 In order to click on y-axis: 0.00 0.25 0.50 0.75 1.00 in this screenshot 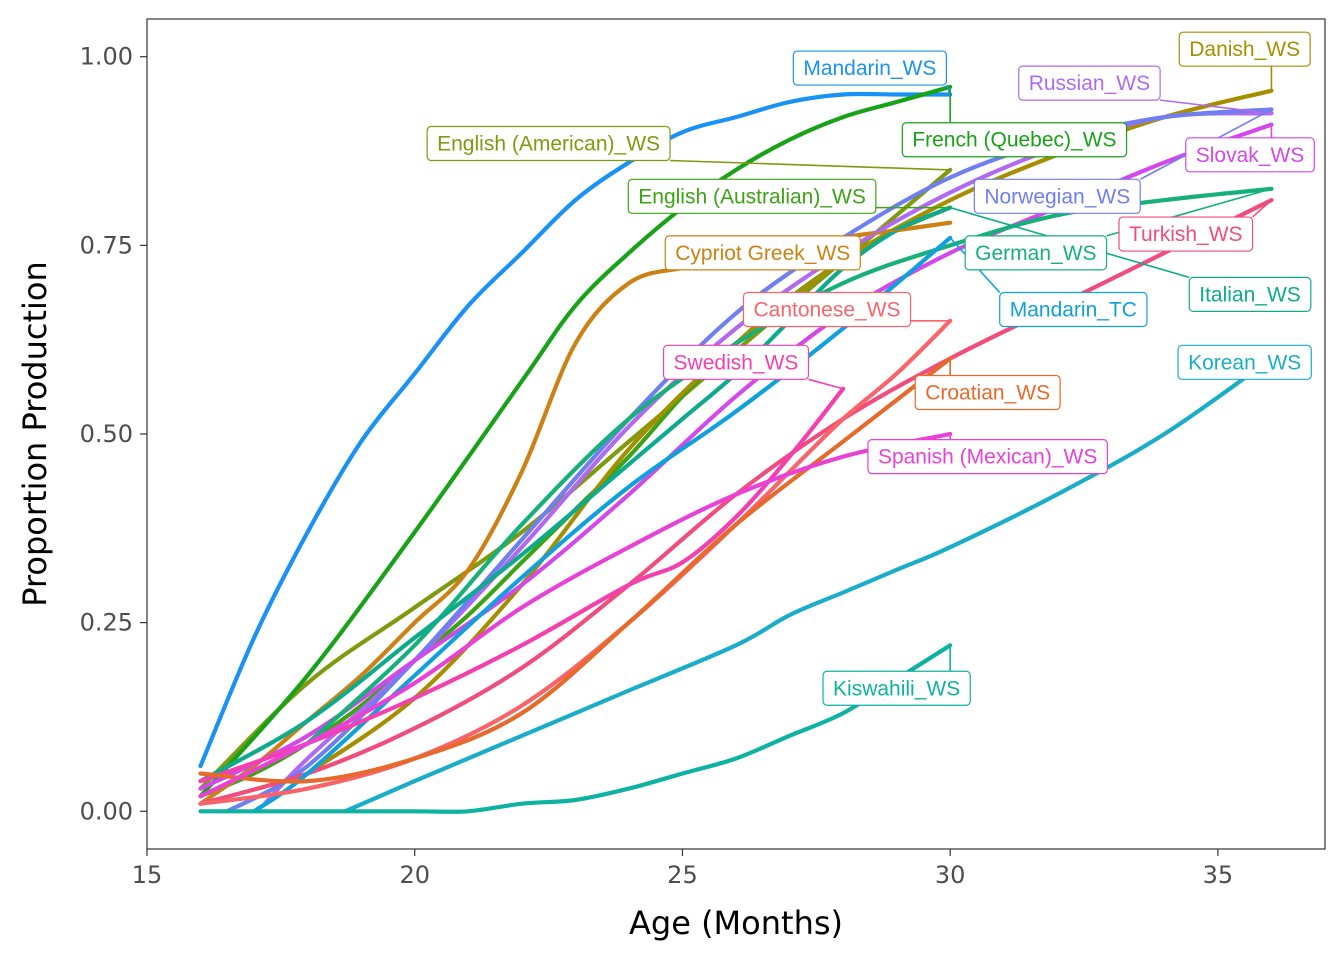, I will do `click(113, 434)`.